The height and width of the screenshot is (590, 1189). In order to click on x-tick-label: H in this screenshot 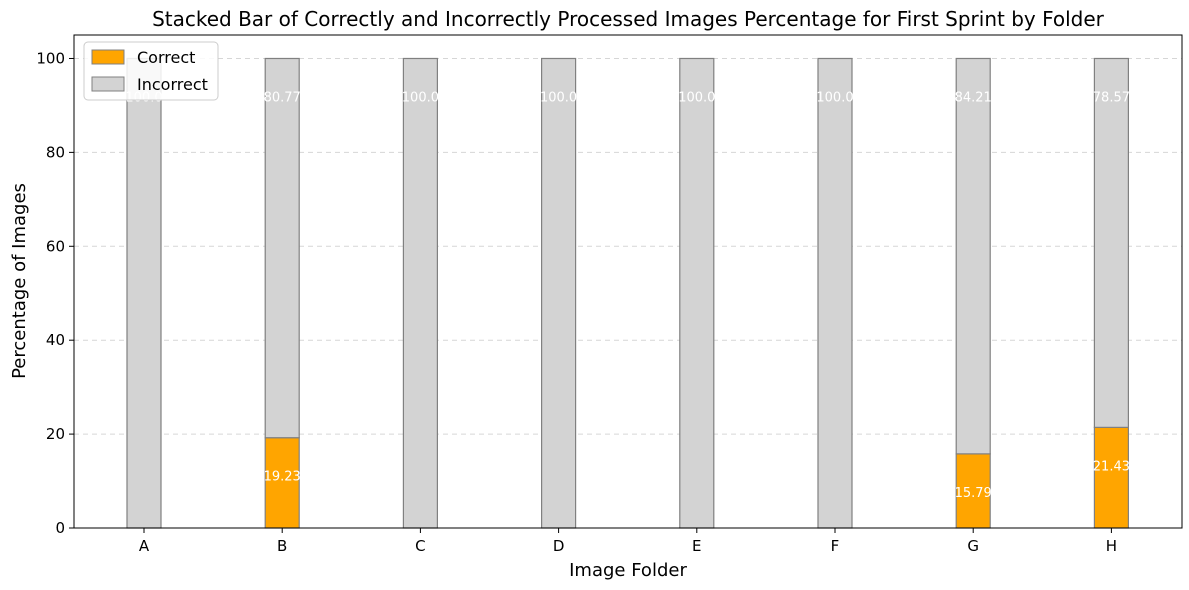, I will do `click(1111, 546)`.